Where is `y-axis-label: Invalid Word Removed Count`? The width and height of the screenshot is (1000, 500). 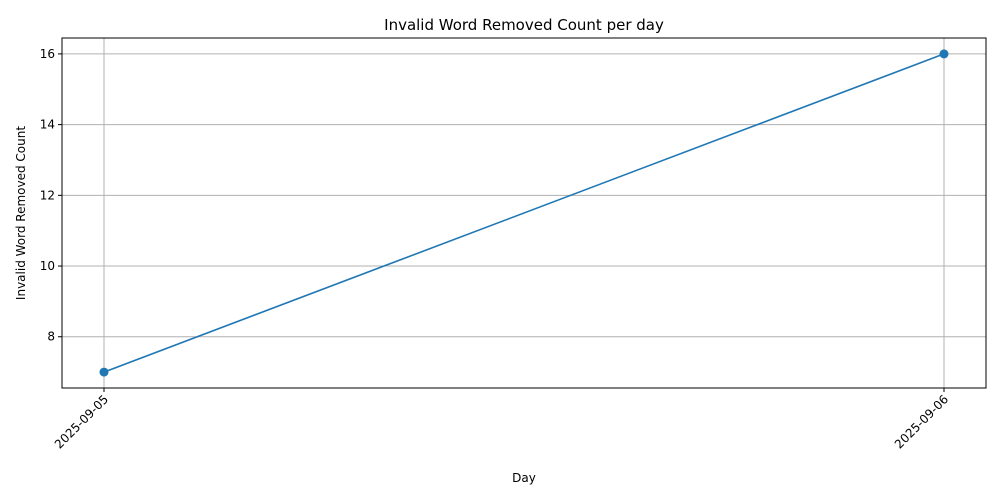
y-axis-label: Invalid Word Removed Count is located at coordinates (21, 213).